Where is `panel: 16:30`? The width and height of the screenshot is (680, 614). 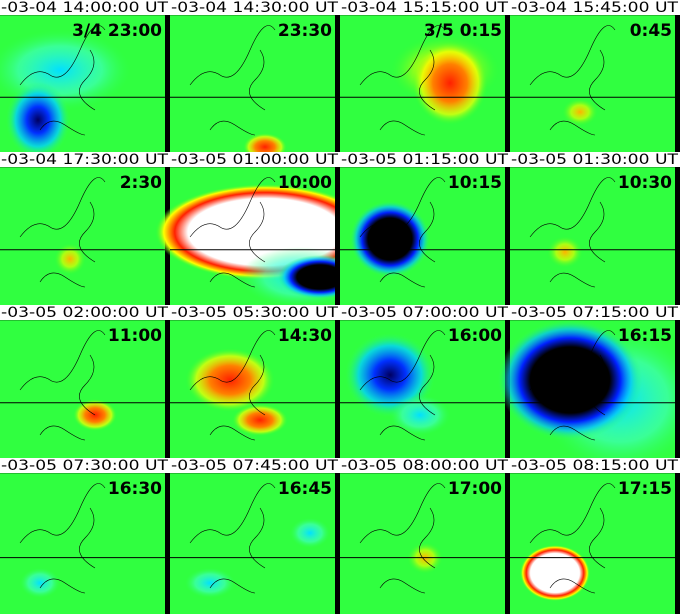
panel: 16:30 is located at coordinates (85, 543).